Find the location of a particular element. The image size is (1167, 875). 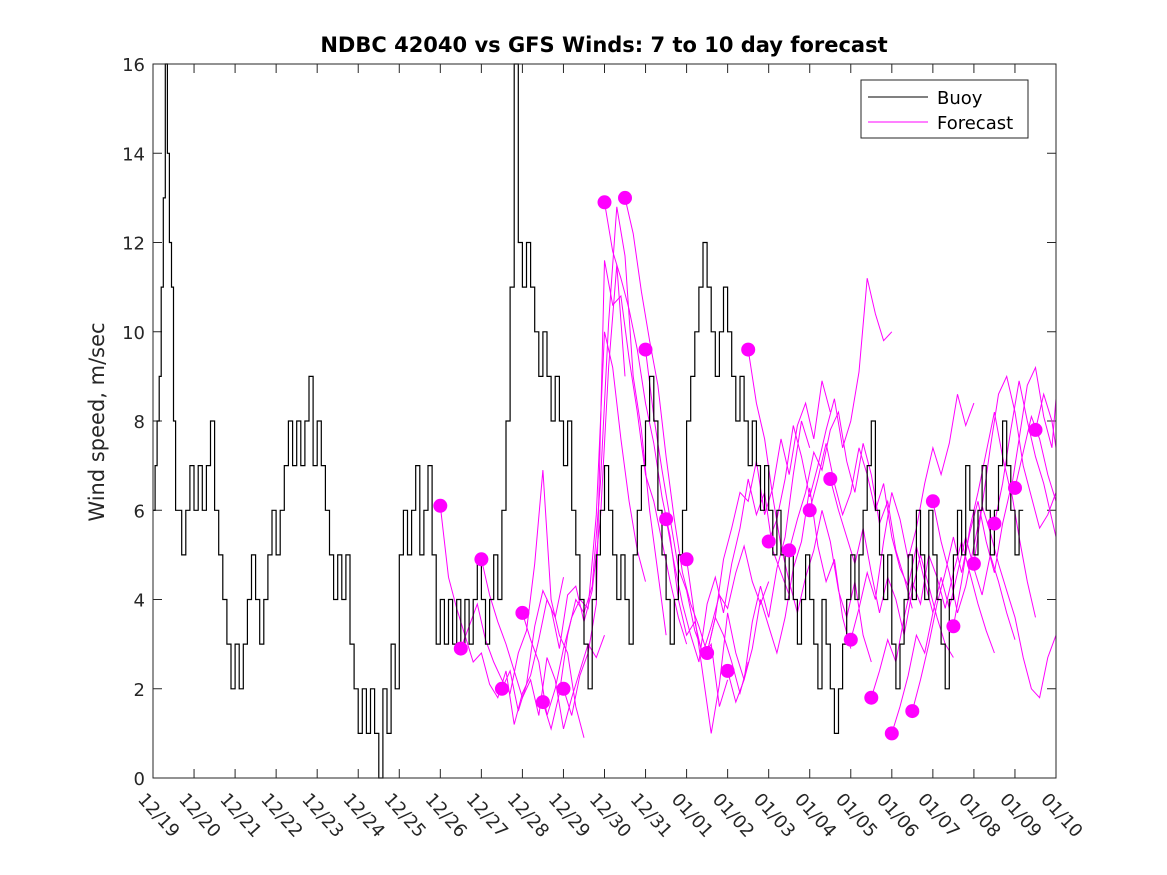

legend-buoy-label: Buoy is located at coordinates (960, 98).